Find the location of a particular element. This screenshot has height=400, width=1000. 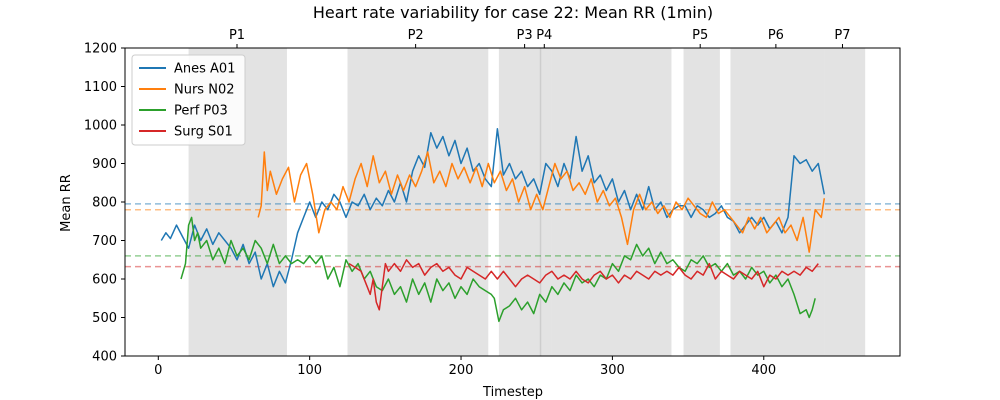

legend: Anes A01 Nurs N02 Perf P03 Surg S01 is located at coordinates (188, 100).